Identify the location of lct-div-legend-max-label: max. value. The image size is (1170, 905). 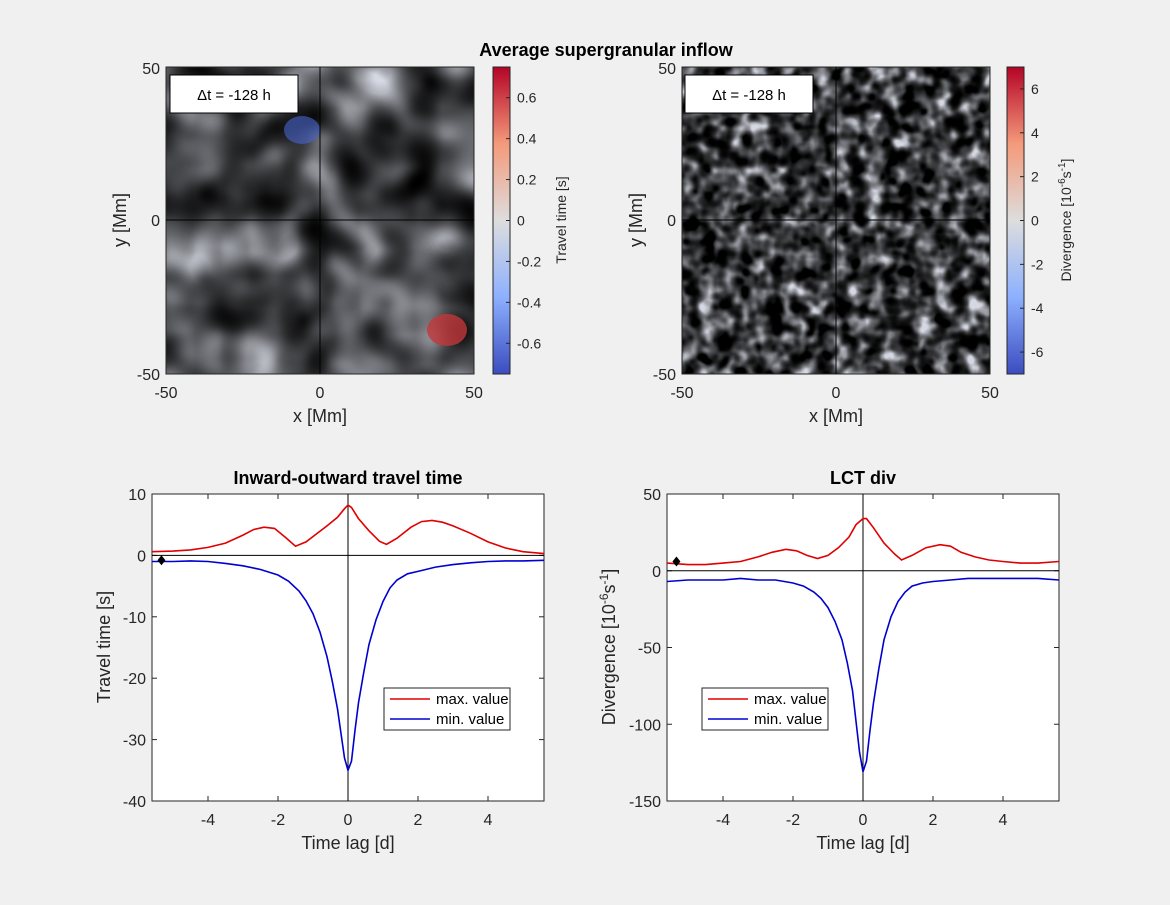
(790, 699).